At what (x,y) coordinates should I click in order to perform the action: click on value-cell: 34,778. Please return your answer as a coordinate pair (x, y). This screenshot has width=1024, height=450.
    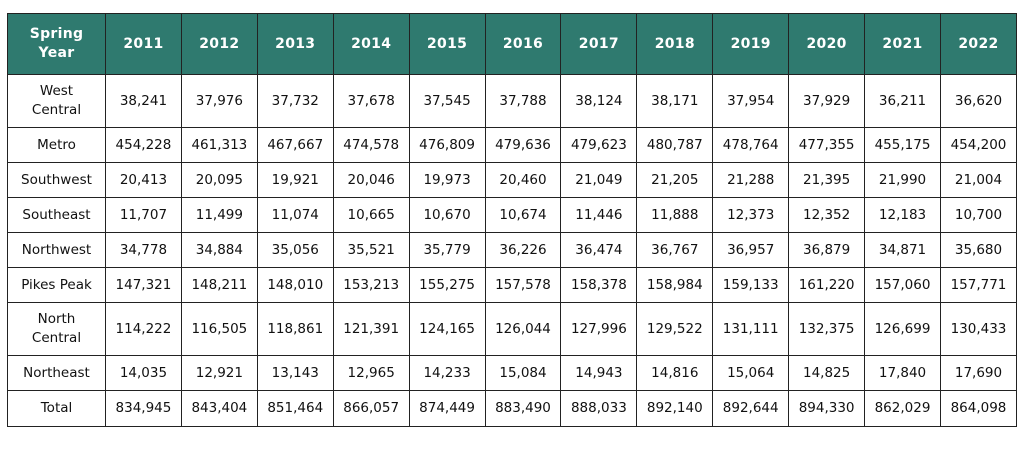
    Looking at the image, I should click on (143, 250).